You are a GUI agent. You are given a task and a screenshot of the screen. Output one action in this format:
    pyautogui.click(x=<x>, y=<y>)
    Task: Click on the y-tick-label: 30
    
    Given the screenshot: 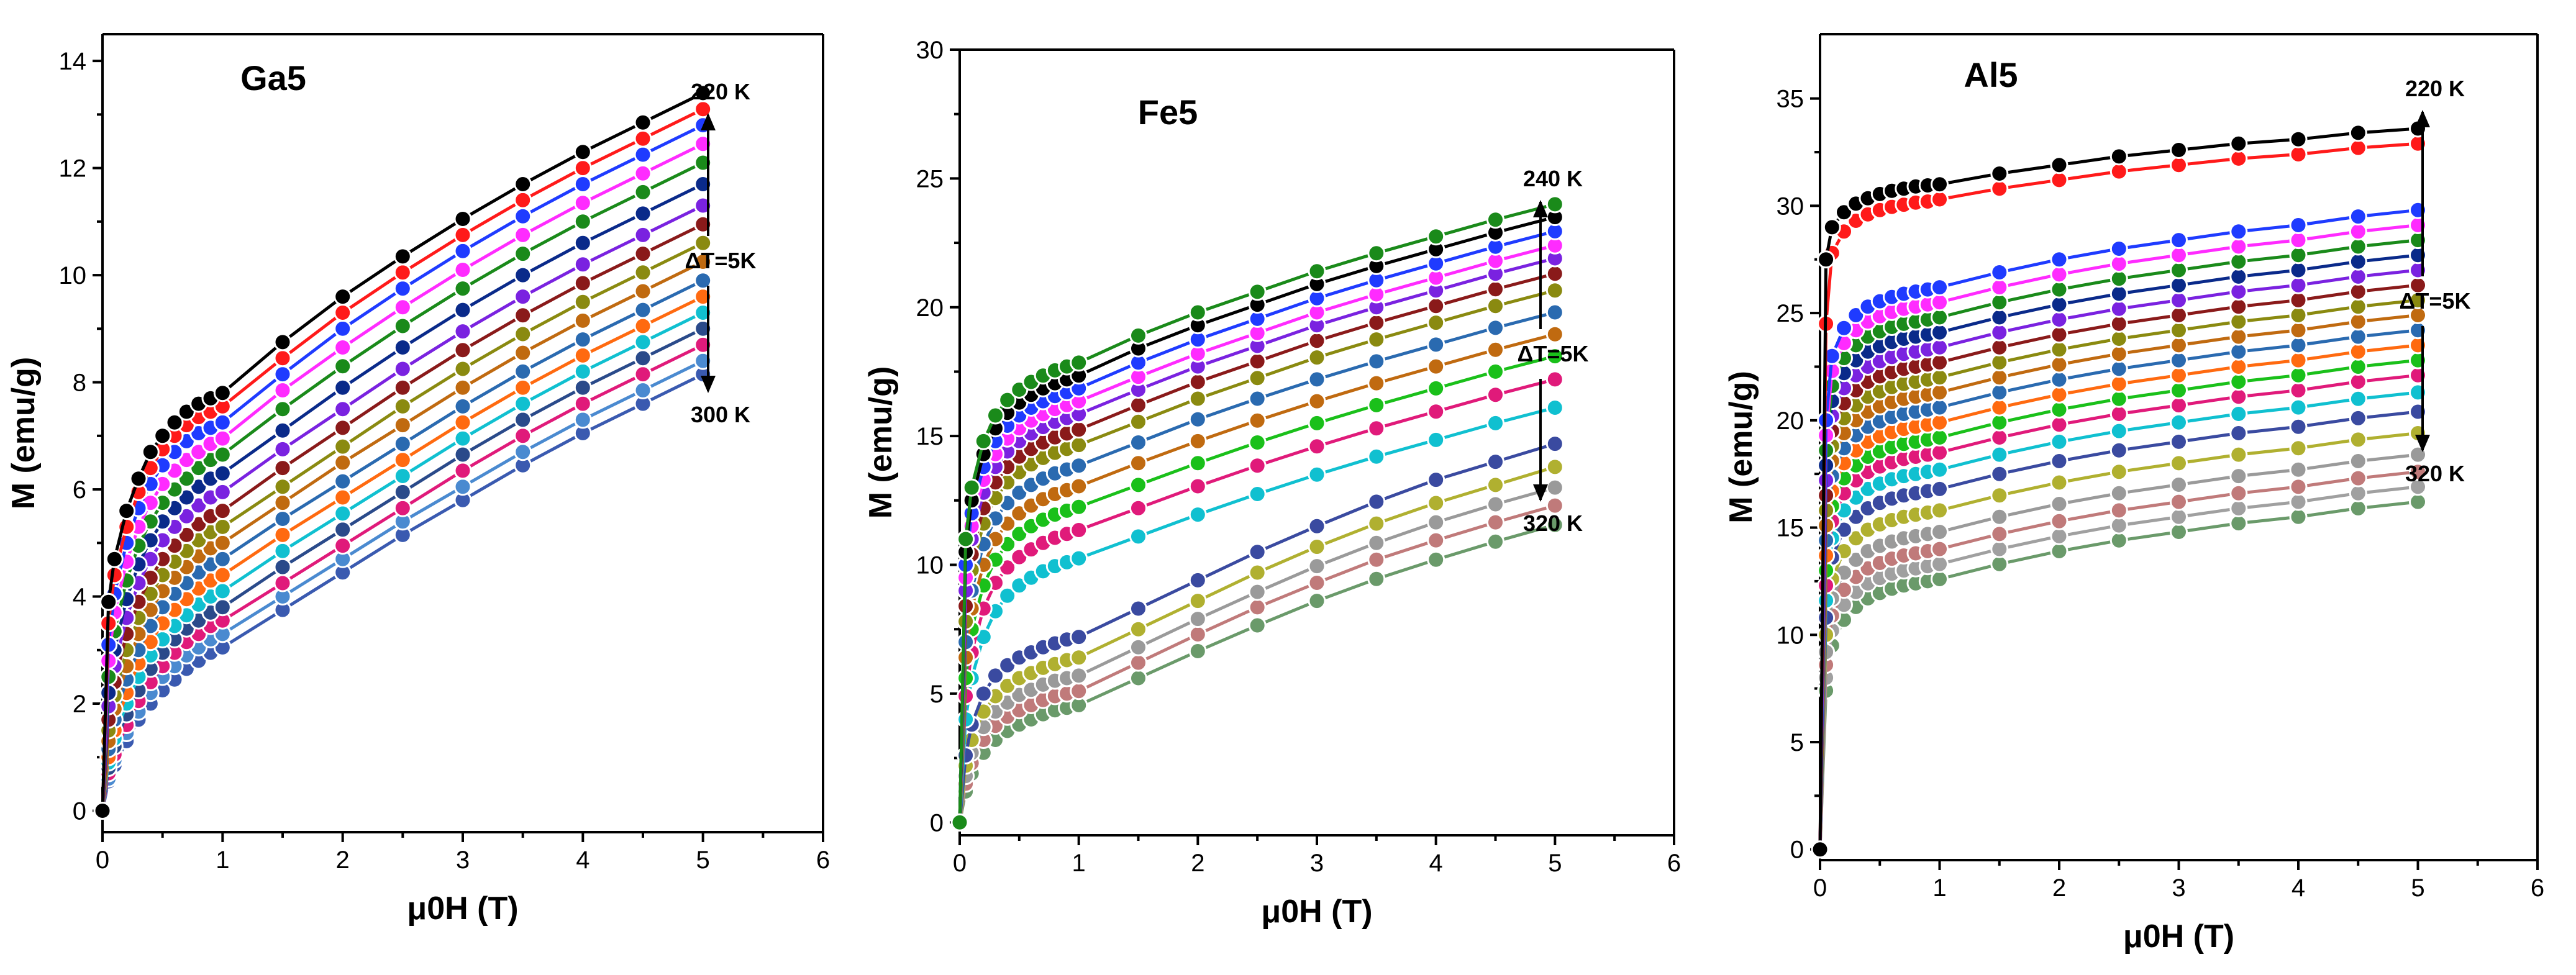 What is the action you would take?
    pyautogui.click(x=1791, y=206)
    